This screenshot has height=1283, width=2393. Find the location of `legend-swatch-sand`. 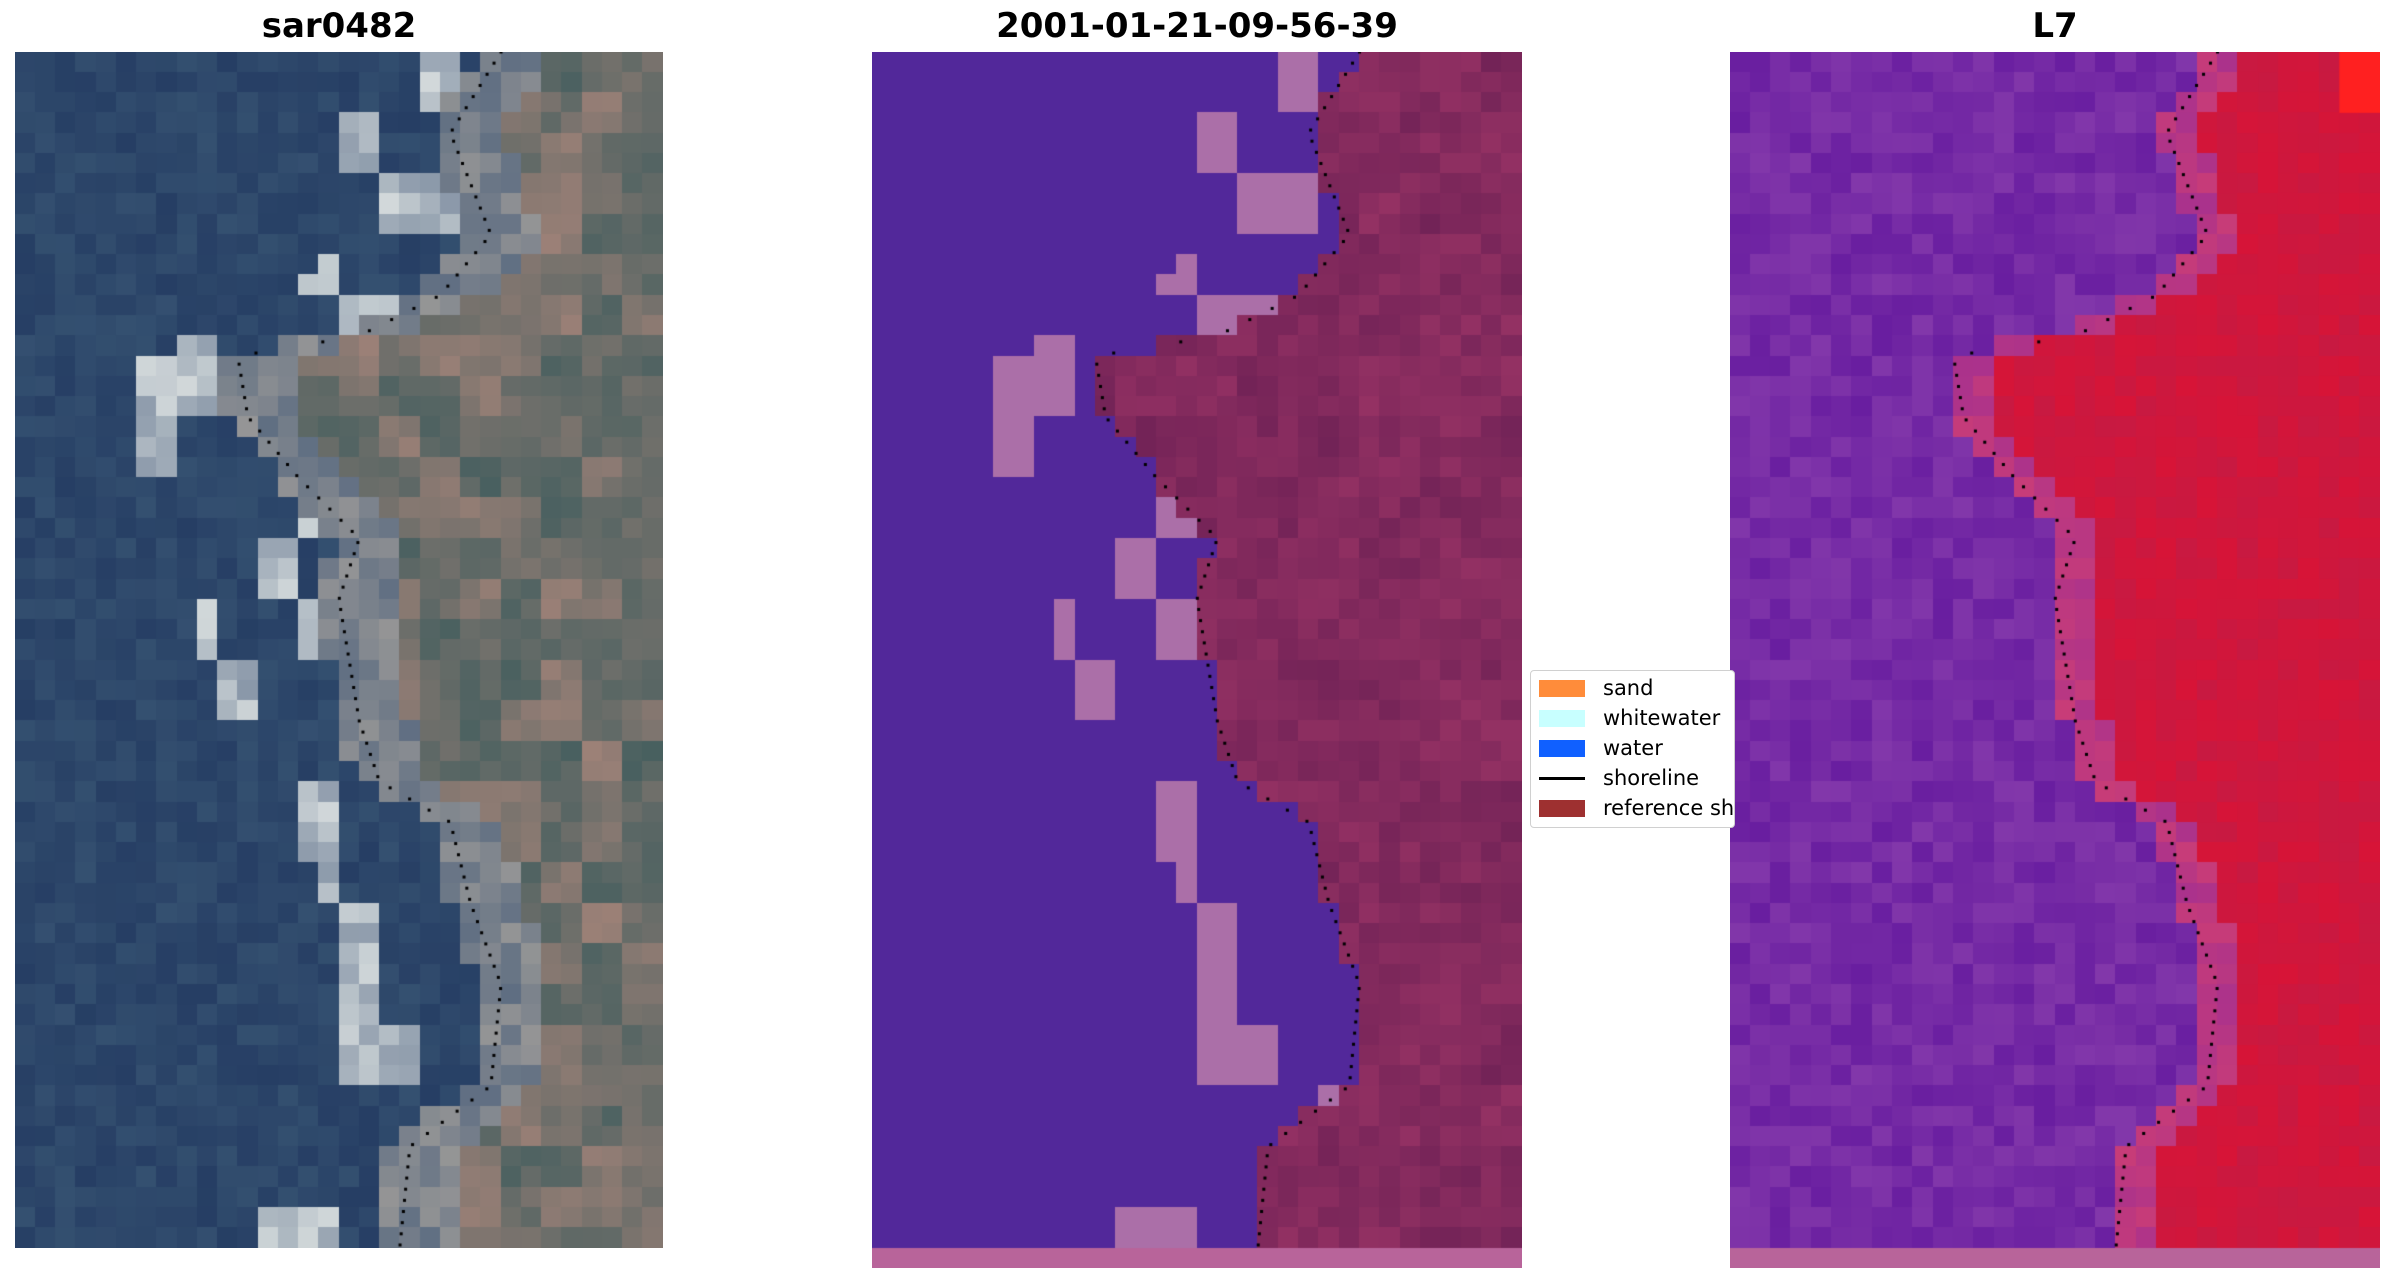

legend-swatch-sand is located at coordinates (1562, 688).